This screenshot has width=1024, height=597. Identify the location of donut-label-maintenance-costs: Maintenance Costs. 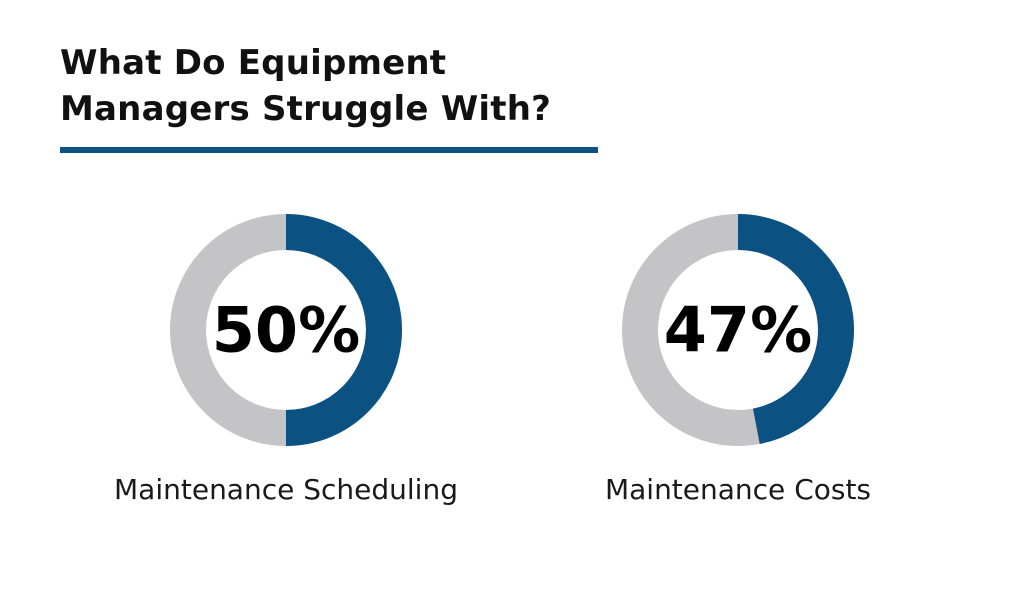
(738, 489).